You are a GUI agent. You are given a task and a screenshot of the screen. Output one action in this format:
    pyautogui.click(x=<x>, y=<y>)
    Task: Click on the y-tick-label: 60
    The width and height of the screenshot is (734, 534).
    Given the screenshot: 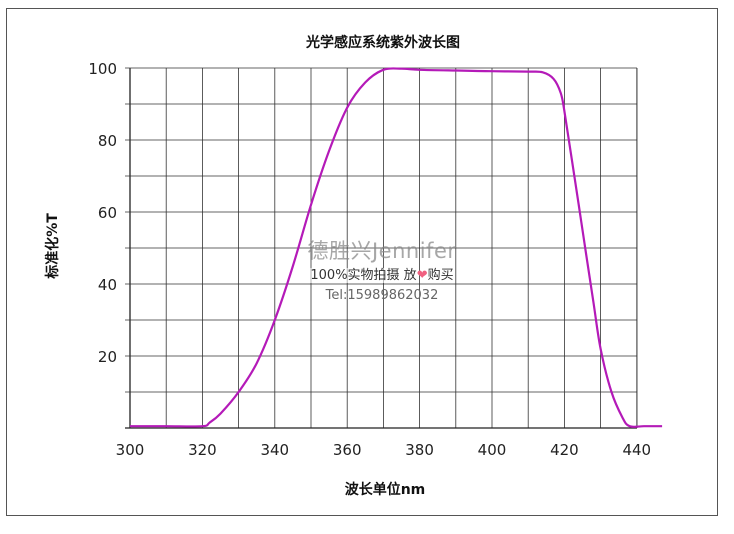 What is the action you would take?
    pyautogui.click(x=107, y=213)
    